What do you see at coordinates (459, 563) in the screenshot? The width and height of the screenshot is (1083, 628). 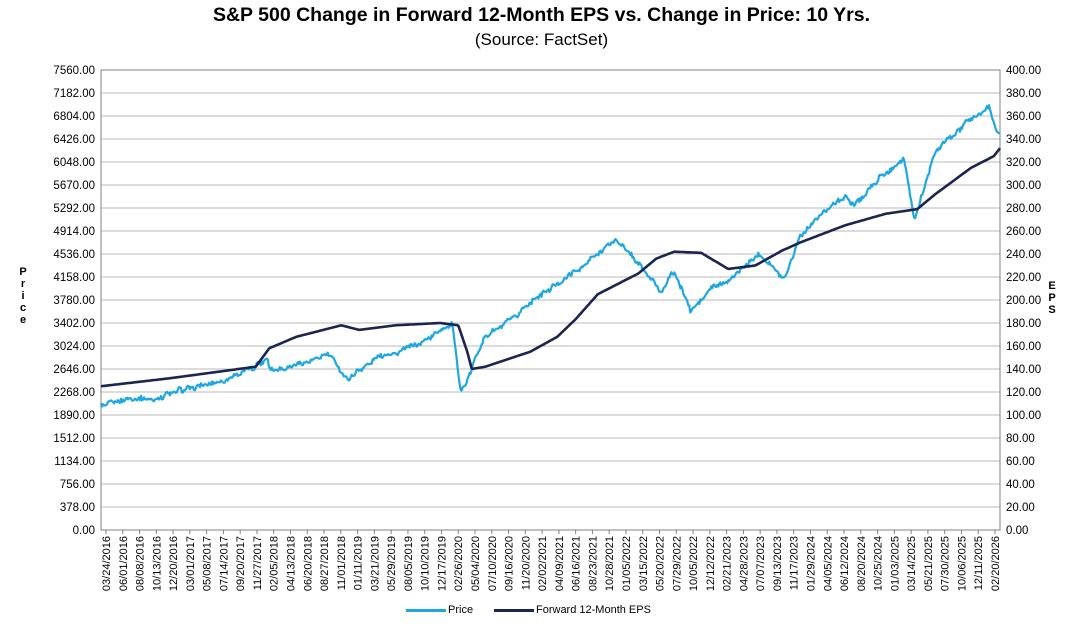 I see `x-tick-label: 02/26/2020` at bounding box center [459, 563].